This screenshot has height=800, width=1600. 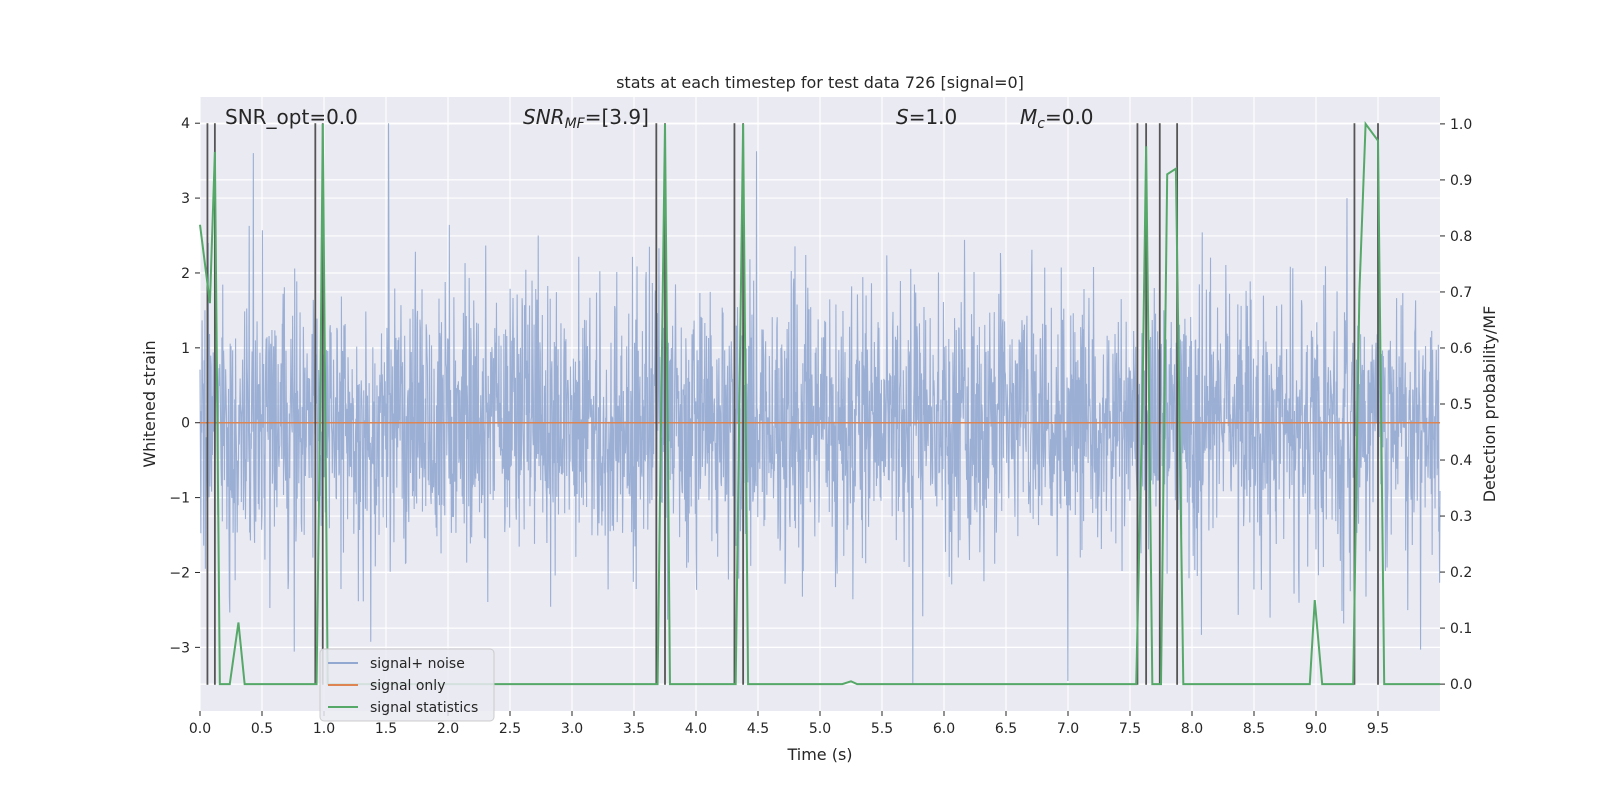 What do you see at coordinates (1461, 181) in the screenshot?
I see `right-y-tick-label: 0.9` at bounding box center [1461, 181].